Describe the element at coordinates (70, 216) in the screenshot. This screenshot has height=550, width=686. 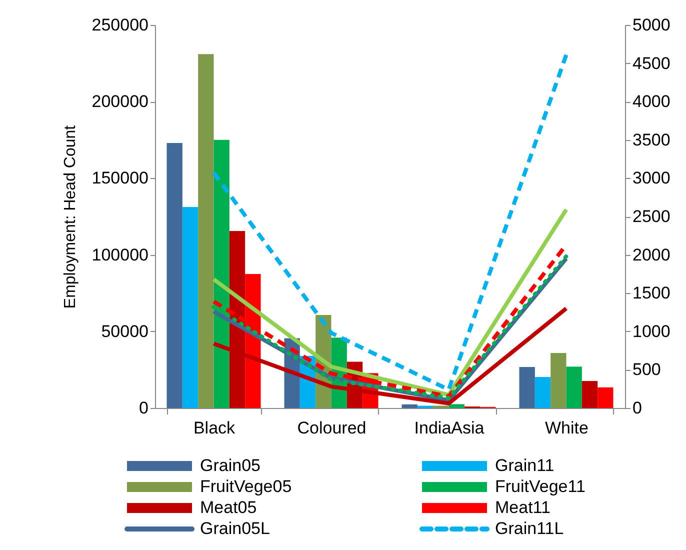
I see `y-axis-title: Employment: Head Count` at that location.